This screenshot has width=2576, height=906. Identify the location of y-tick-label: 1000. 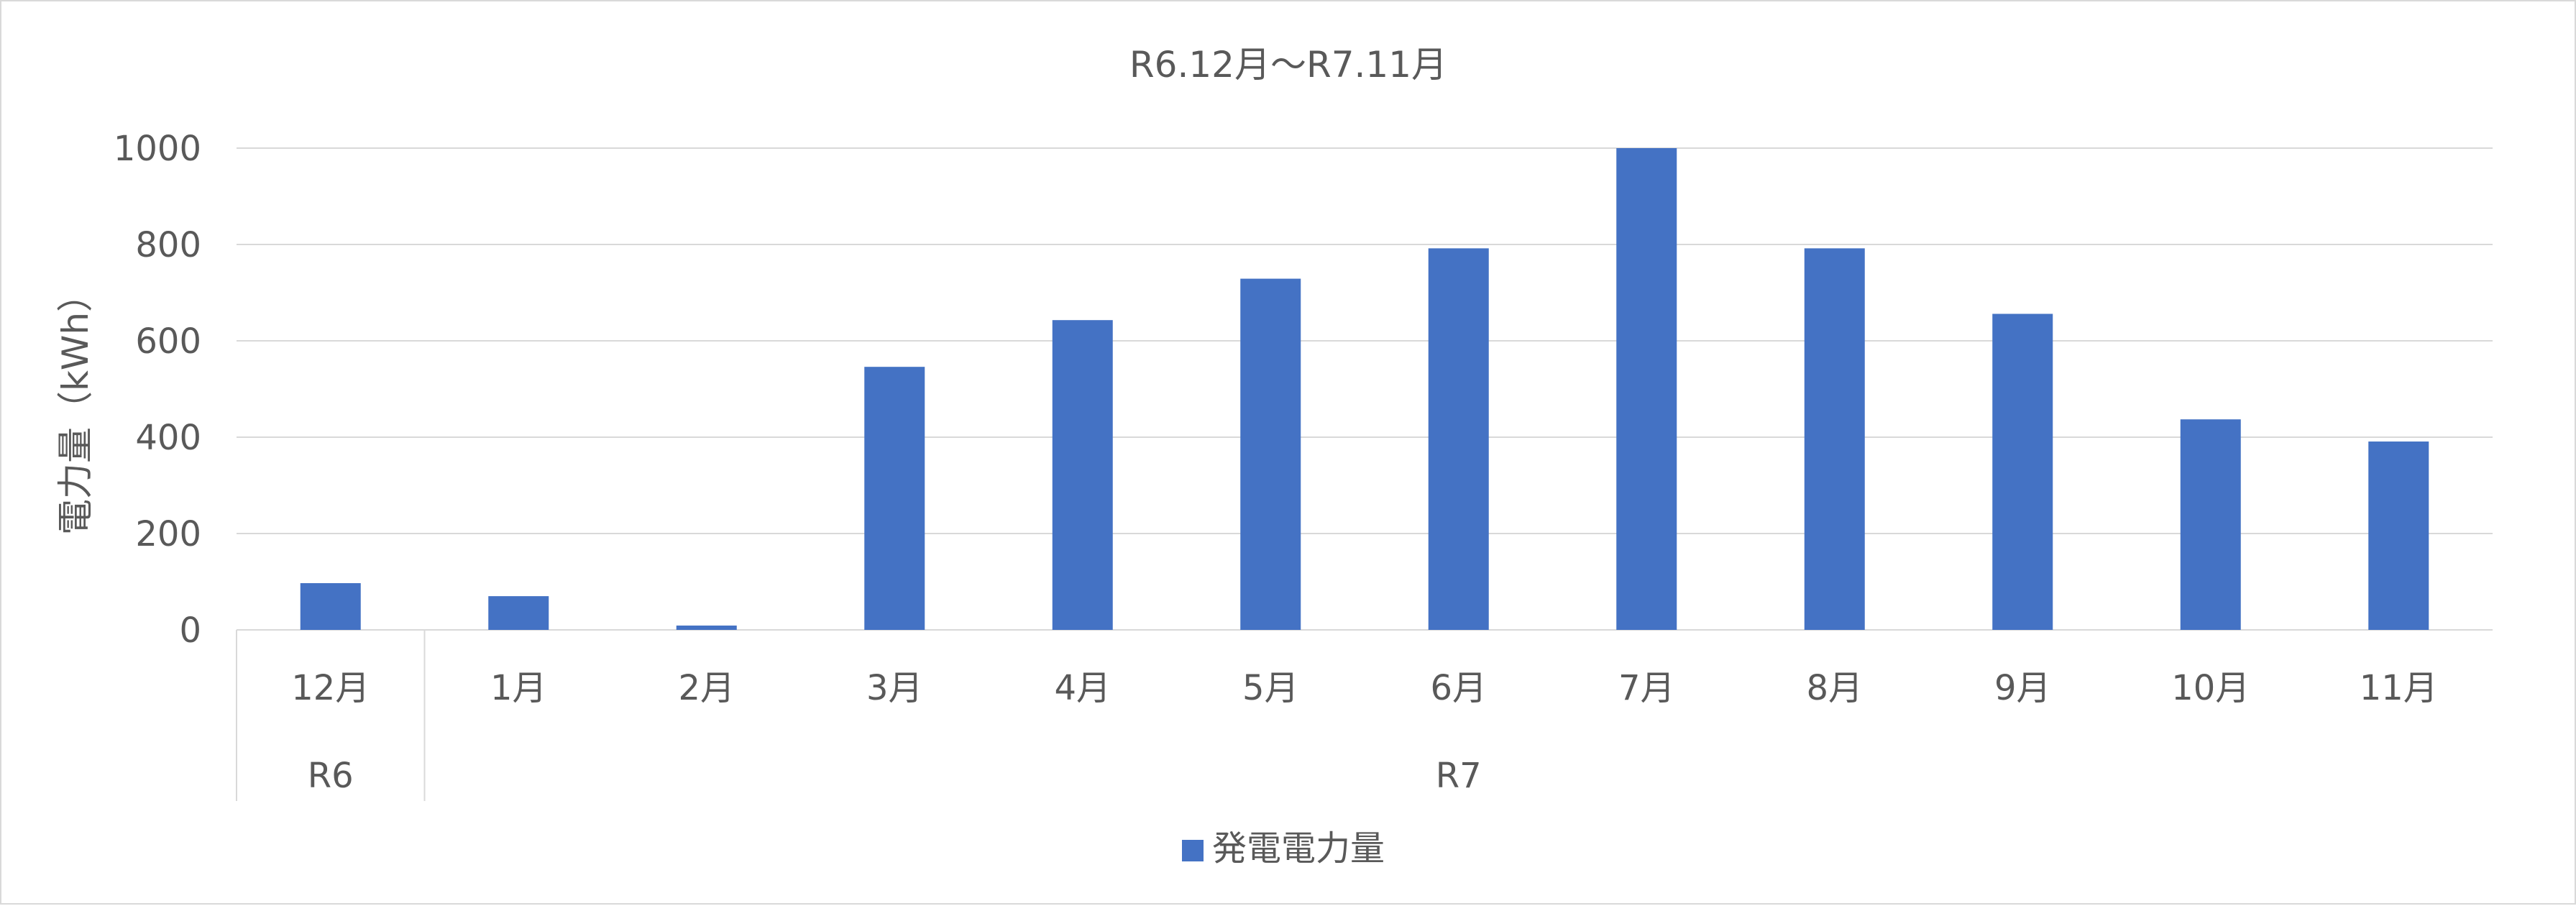
(157, 149).